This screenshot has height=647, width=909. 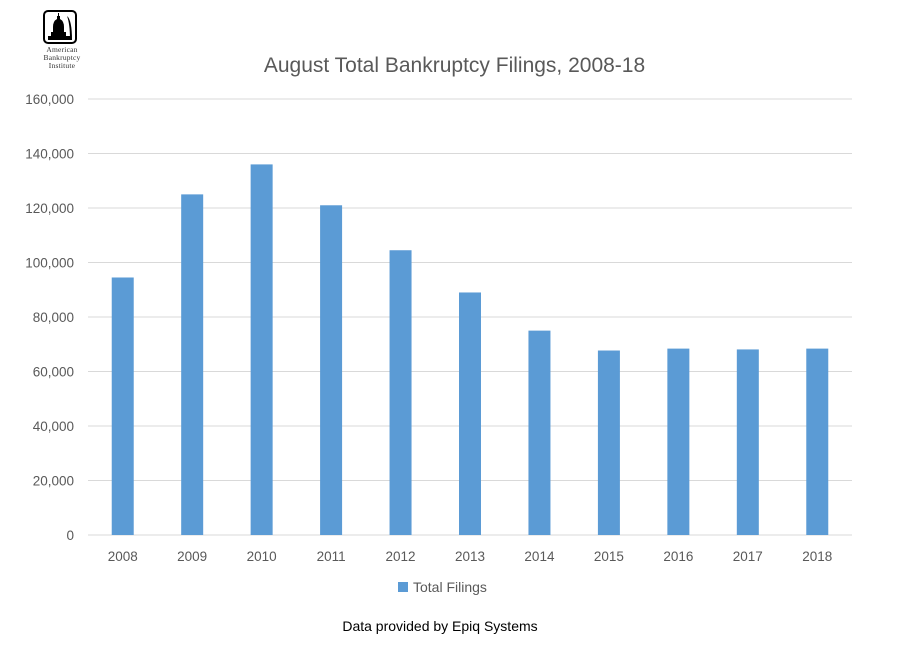 I want to click on y-tick-label: 160,000, so click(x=49, y=99).